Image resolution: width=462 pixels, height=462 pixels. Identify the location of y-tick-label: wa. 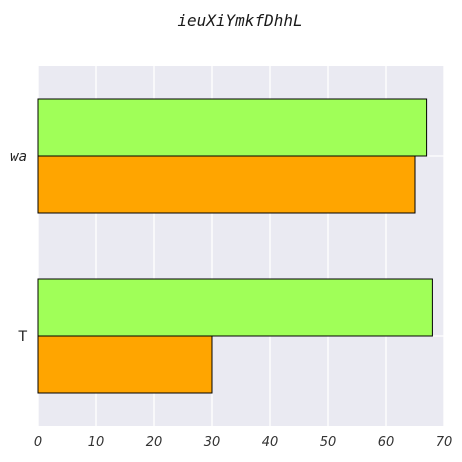
(18, 157).